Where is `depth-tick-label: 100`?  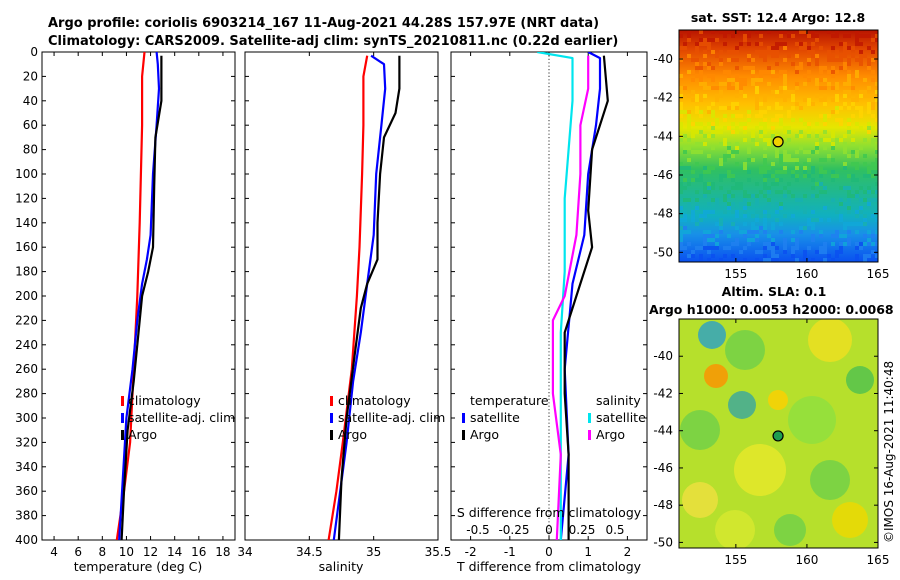 depth-tick-label: 100 is located at coordinates (26, 174).